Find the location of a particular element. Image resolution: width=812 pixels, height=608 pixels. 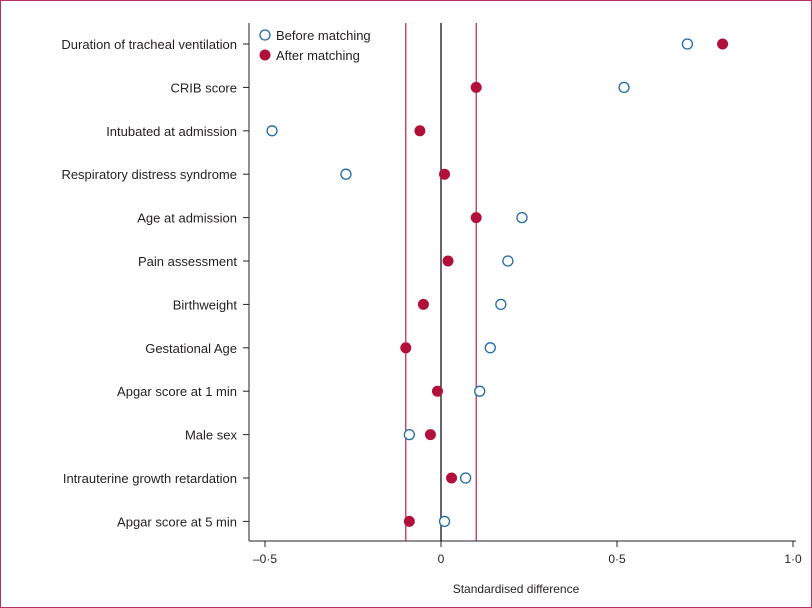

category-label: Age at admission is located at coordinates (187, 218).